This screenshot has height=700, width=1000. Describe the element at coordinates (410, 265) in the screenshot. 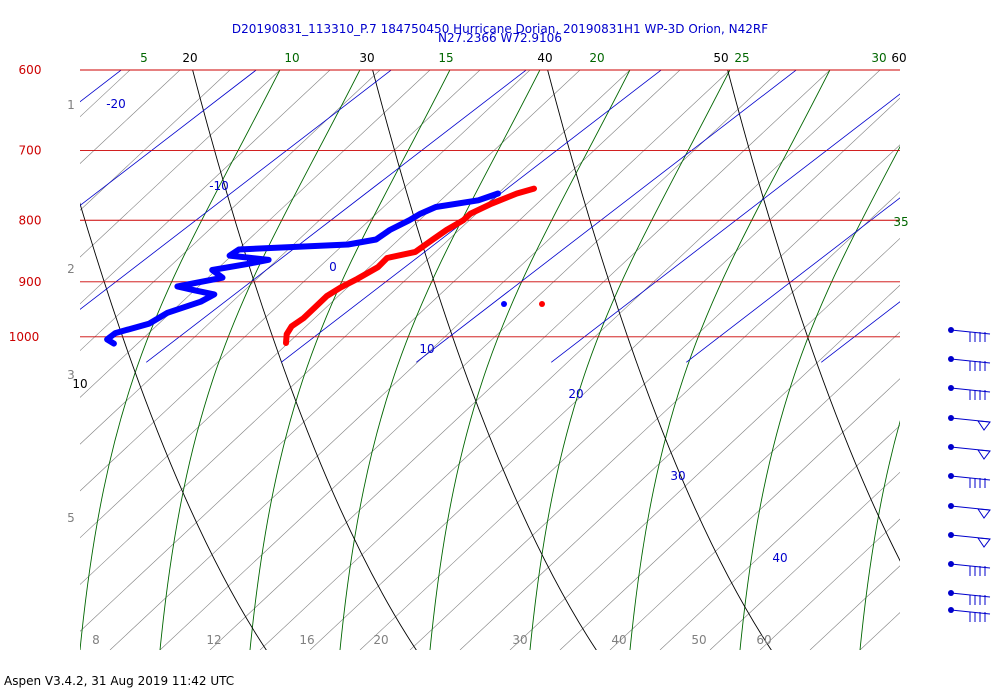

I see `temperature-profile-line` at that location.